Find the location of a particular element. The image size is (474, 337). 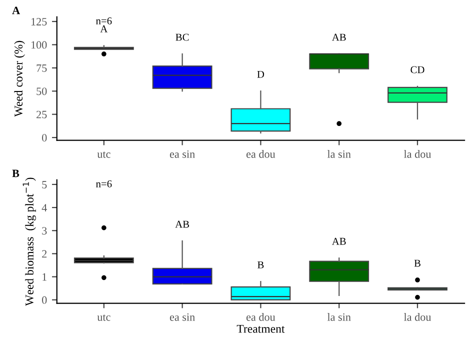

y-tick-label: 3 is located at coordinates (44, 231).